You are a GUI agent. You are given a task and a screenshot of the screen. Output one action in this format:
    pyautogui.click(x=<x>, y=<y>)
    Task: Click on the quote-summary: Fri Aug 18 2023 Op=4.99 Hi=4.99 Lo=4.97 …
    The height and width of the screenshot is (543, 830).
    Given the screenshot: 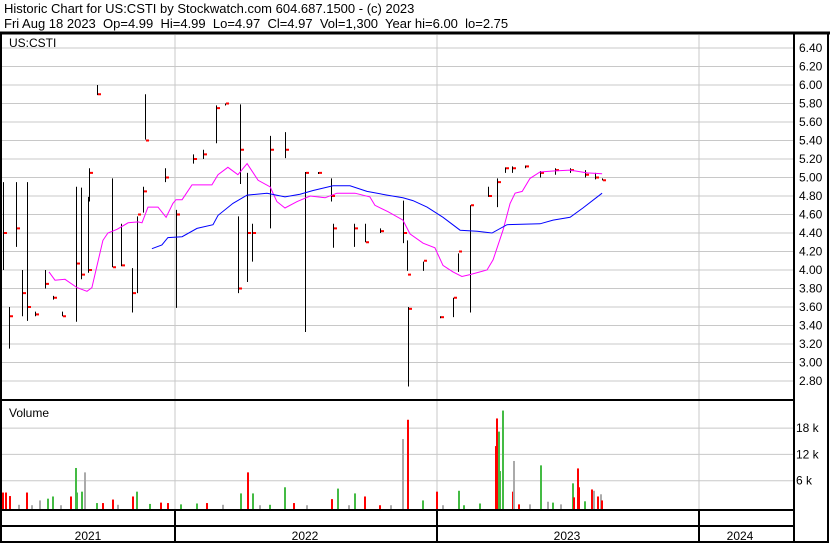 What is the action you would take?
    pyautogui.click(x=256, y=23)
    